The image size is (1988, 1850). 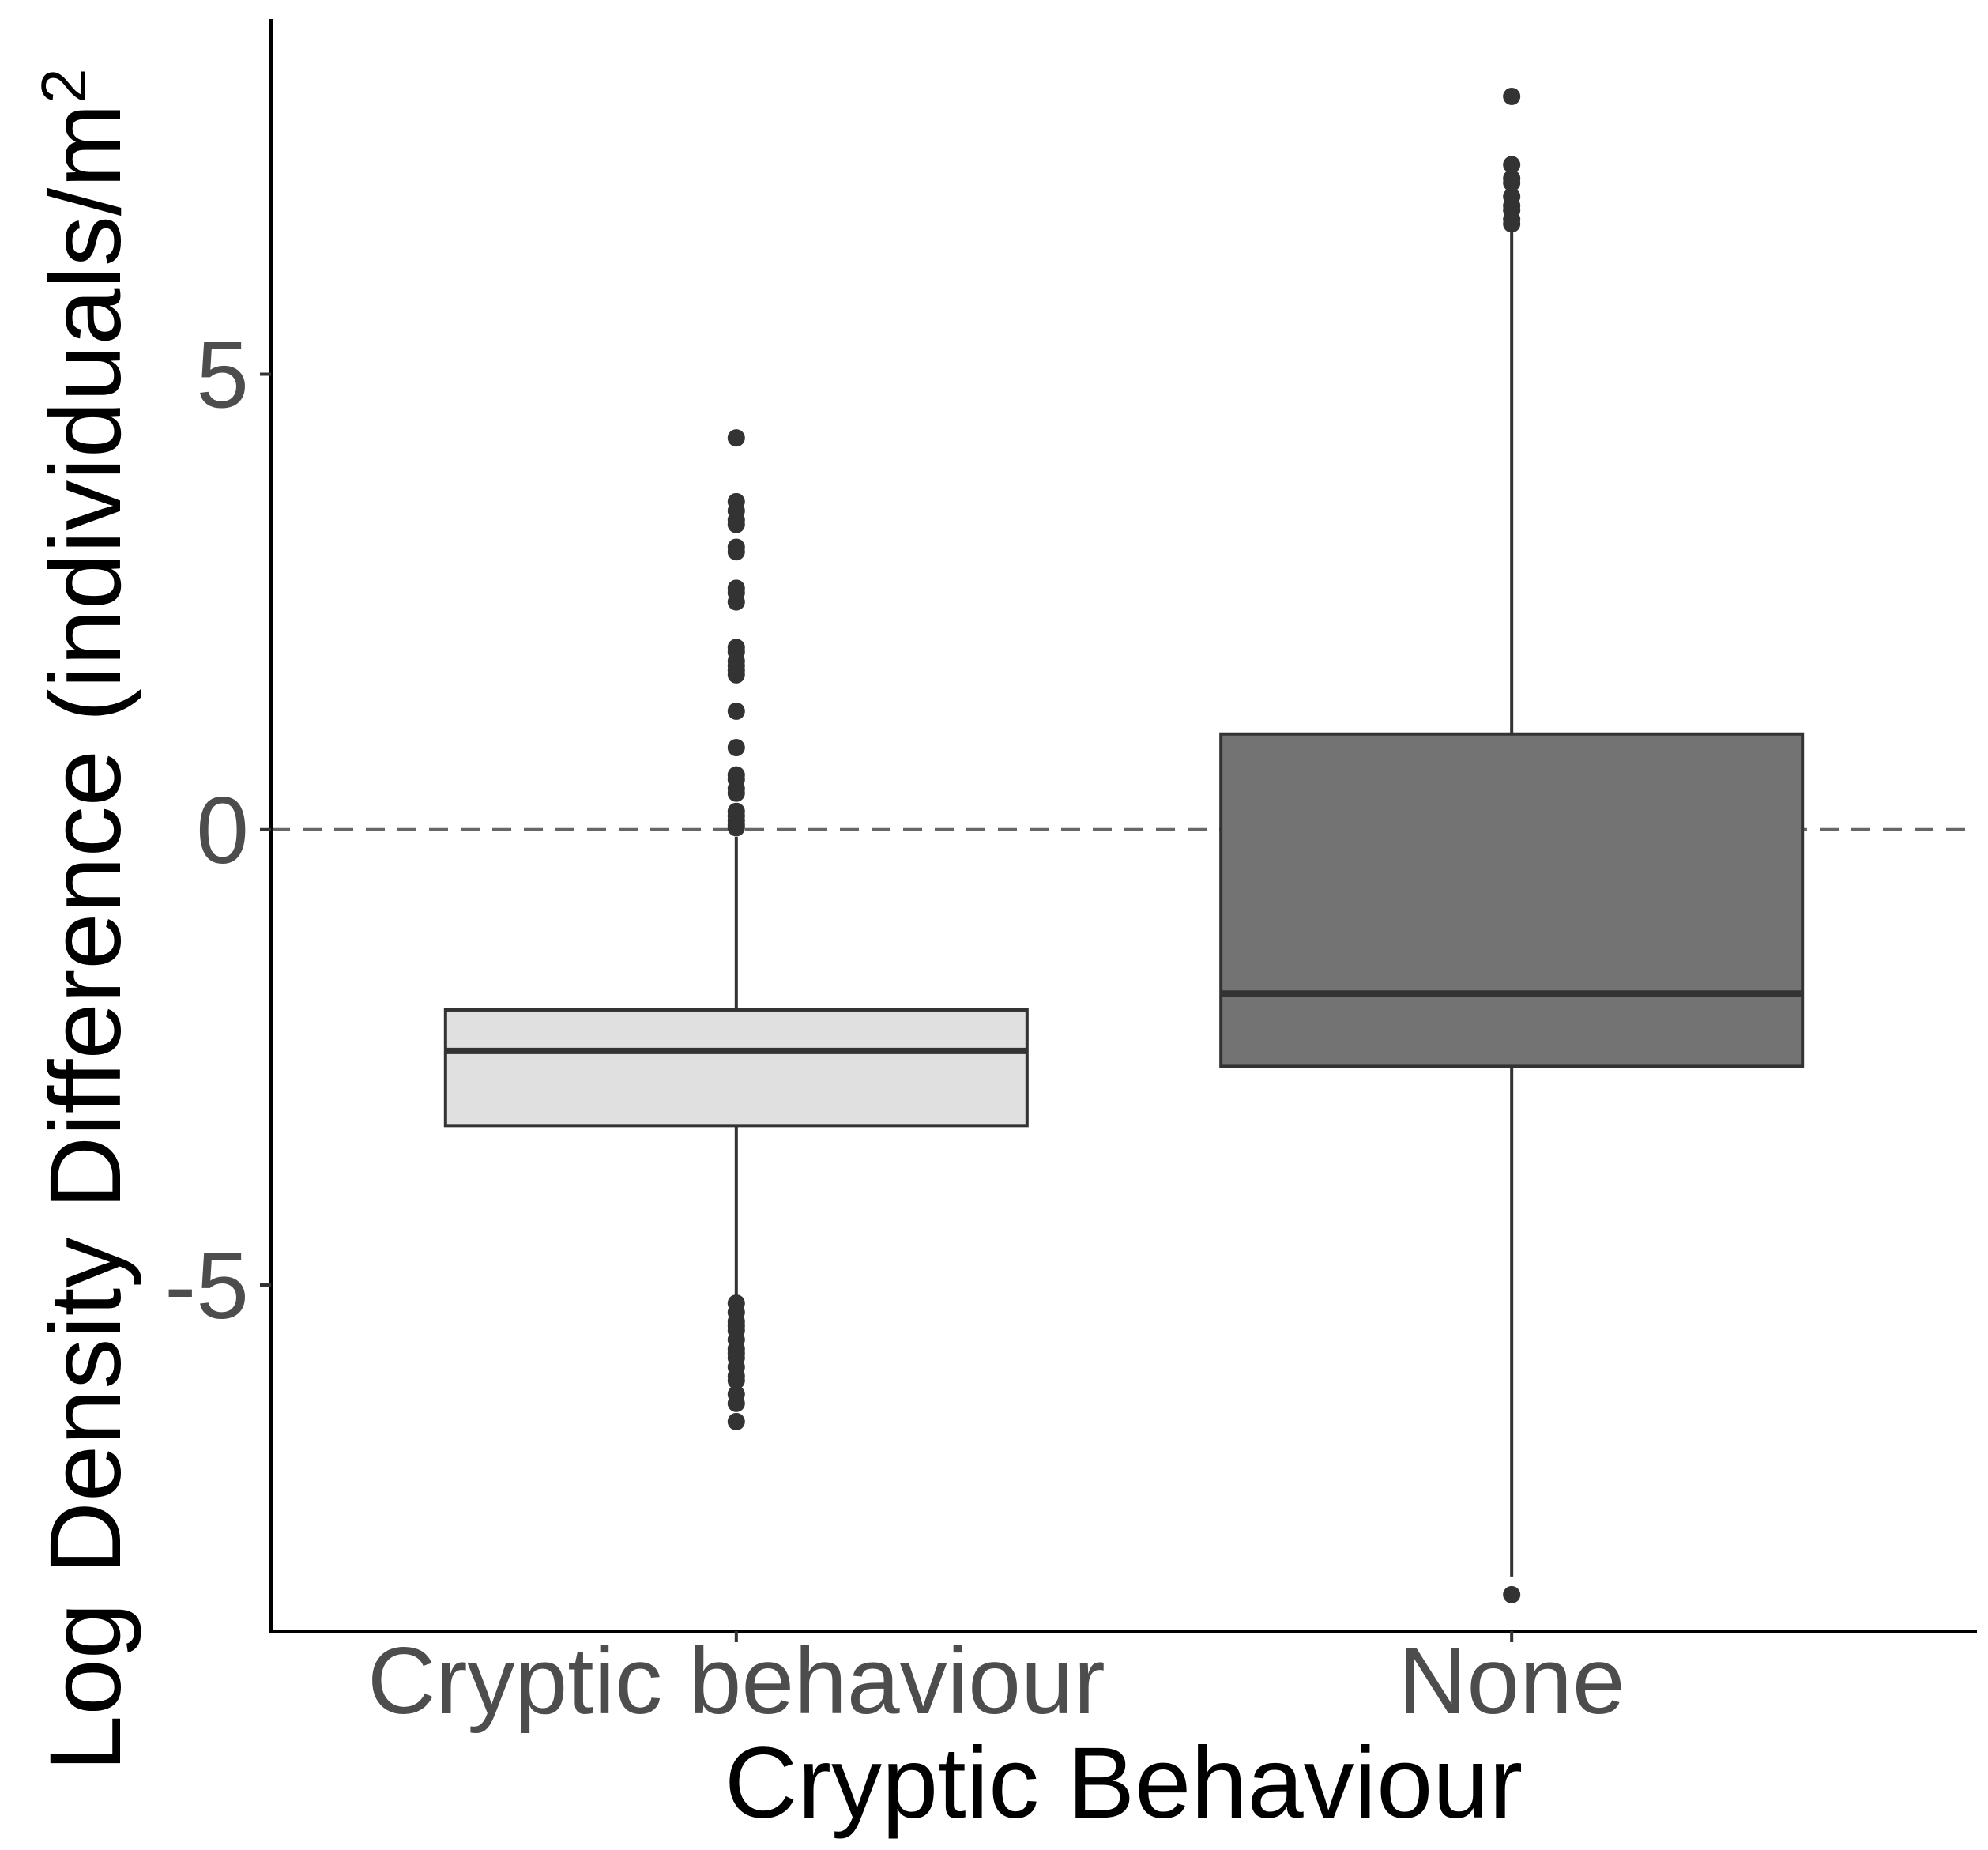 I want to click on x-axis-title: Cryptic Behaviour, so click(x=1124, y=1783).